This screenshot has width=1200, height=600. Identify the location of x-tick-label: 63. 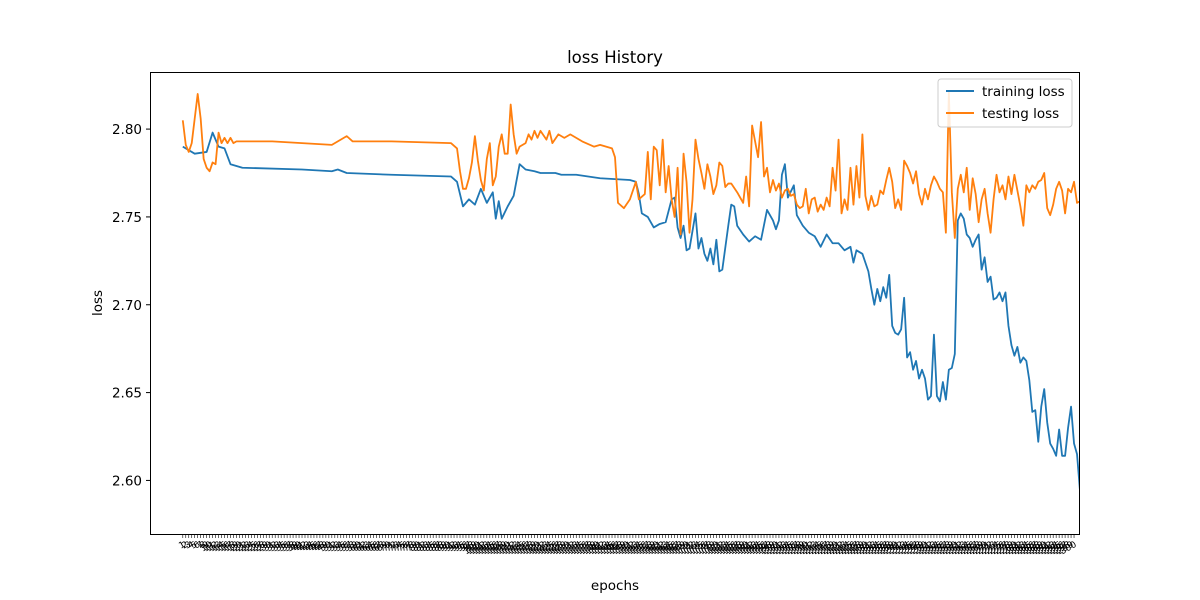
(364, 547).